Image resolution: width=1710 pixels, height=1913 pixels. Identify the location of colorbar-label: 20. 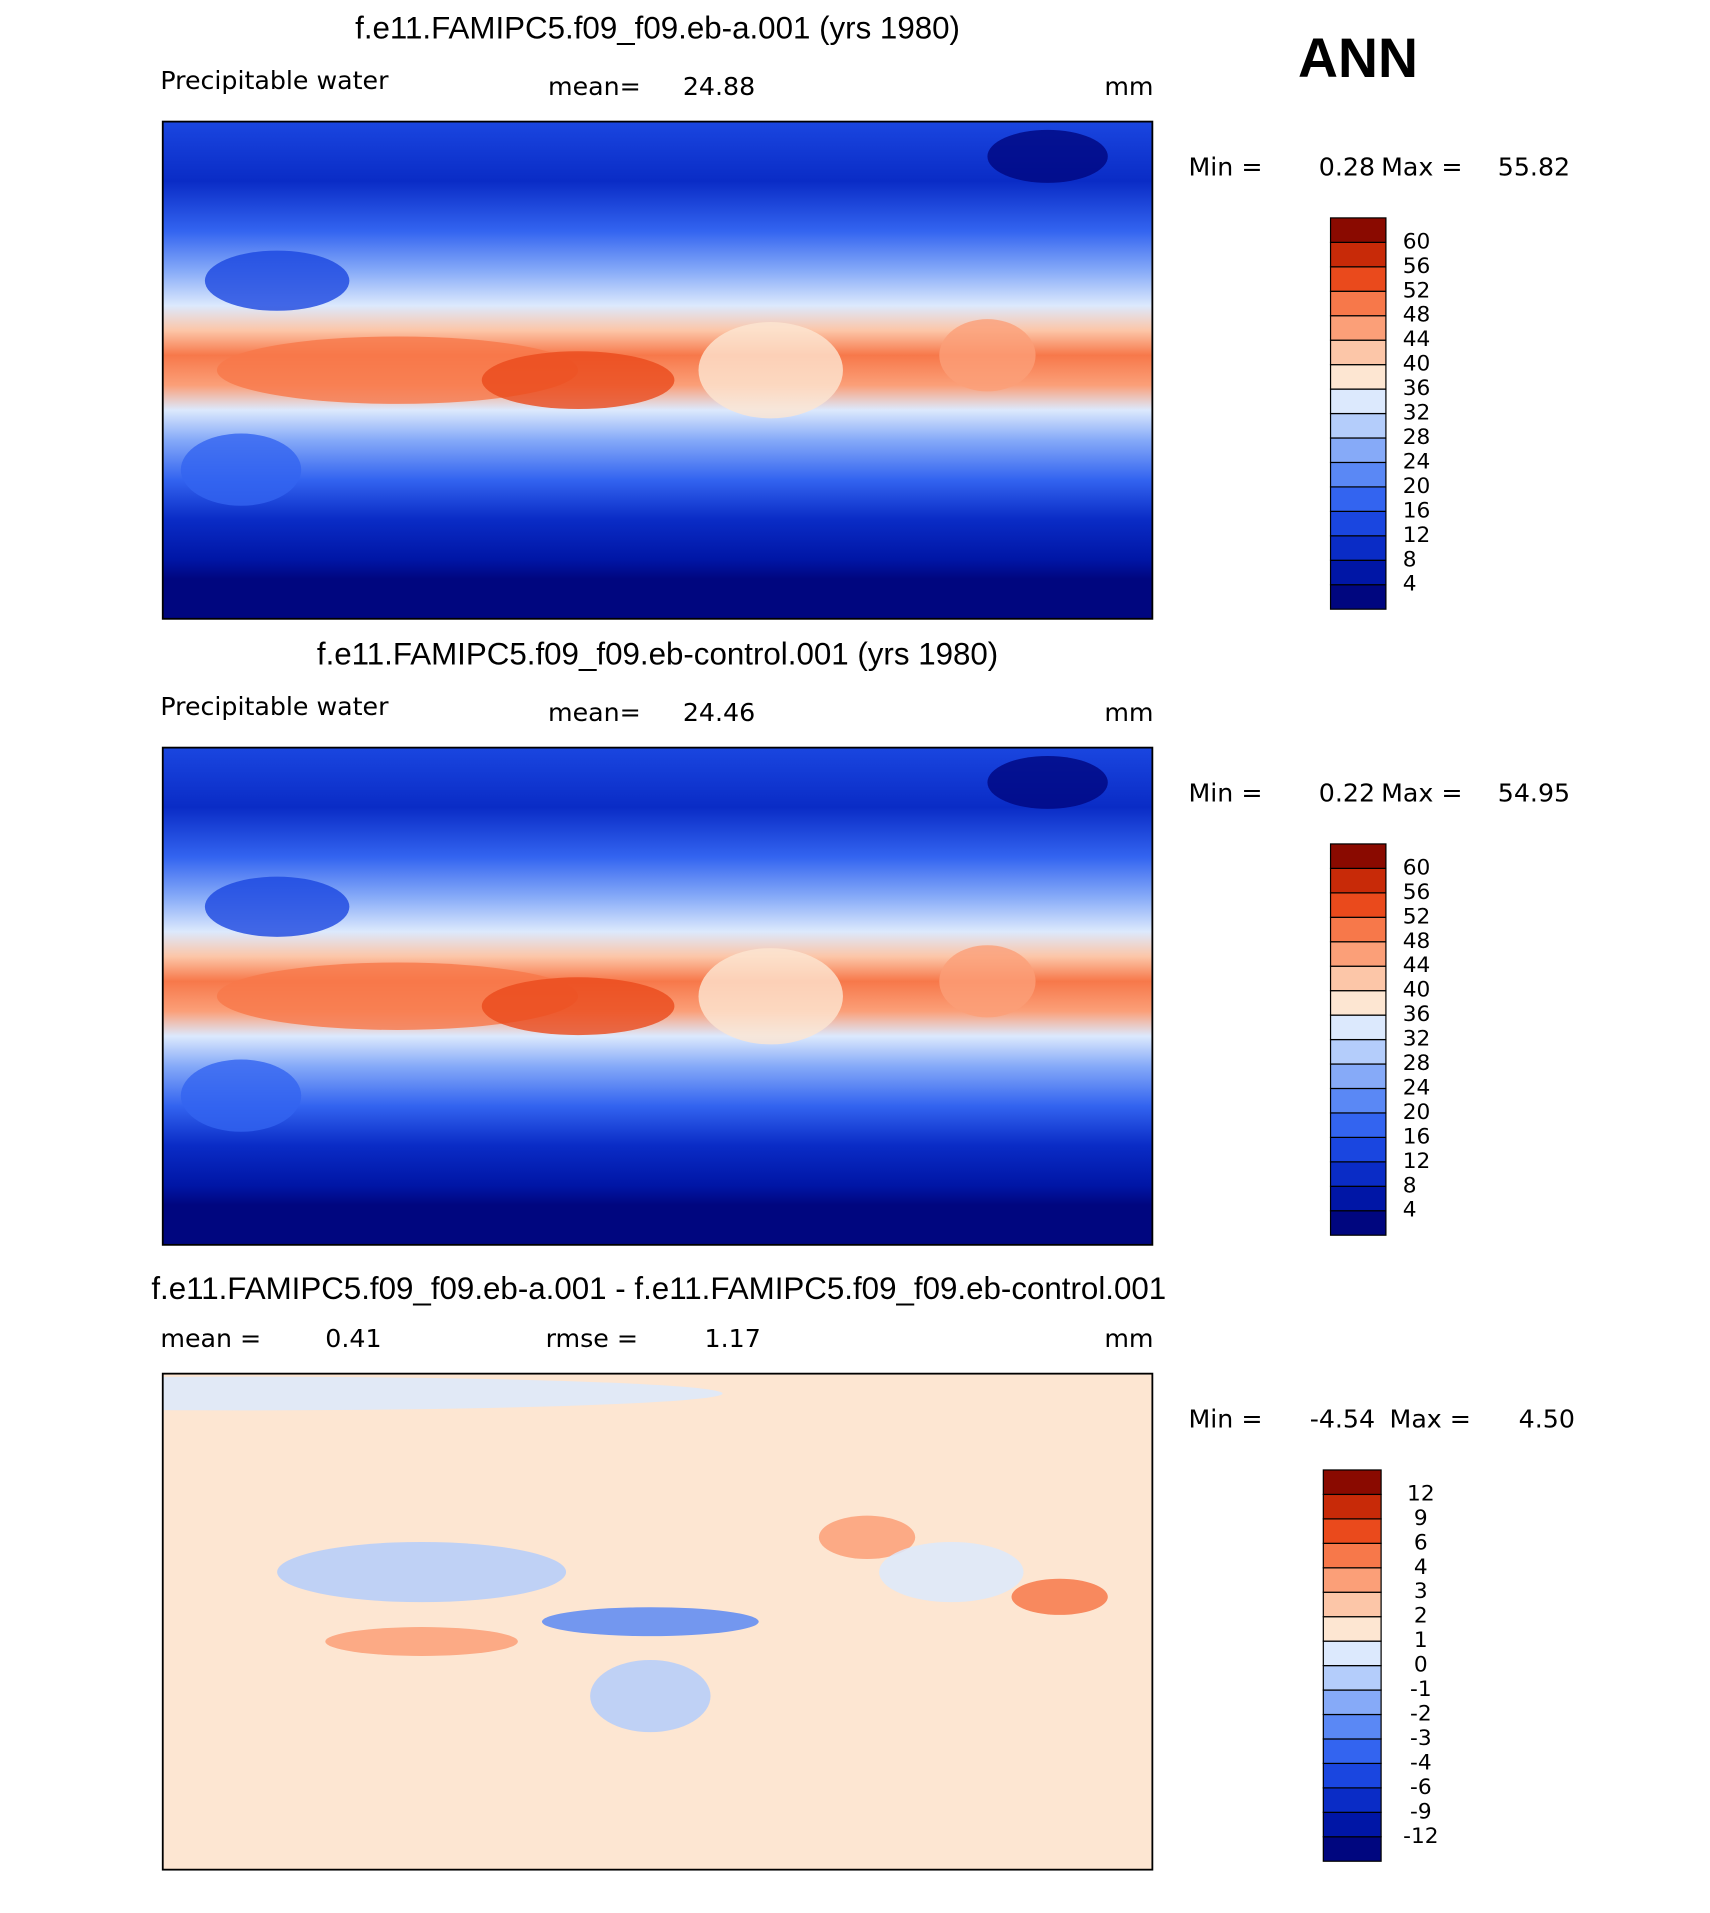
(1417, 1112).